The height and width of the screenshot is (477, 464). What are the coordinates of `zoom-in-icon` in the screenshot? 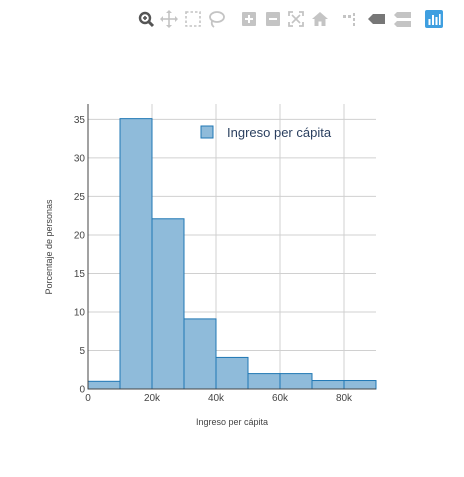 It's located at (249, 19).